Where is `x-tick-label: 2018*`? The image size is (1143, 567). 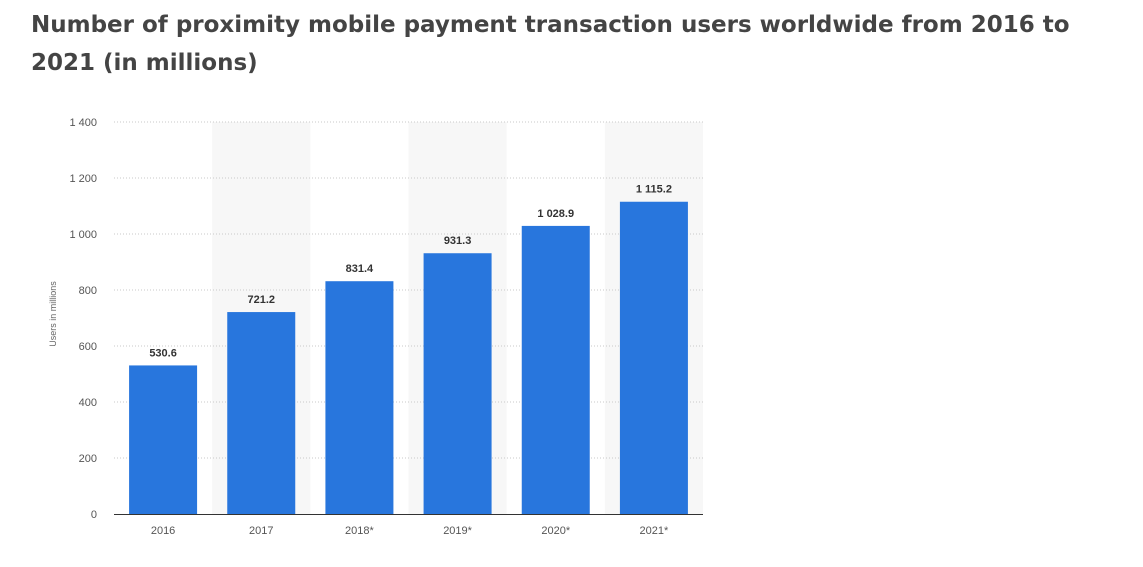 x-tick-label: 2018* is located at coordinates (359, 531).